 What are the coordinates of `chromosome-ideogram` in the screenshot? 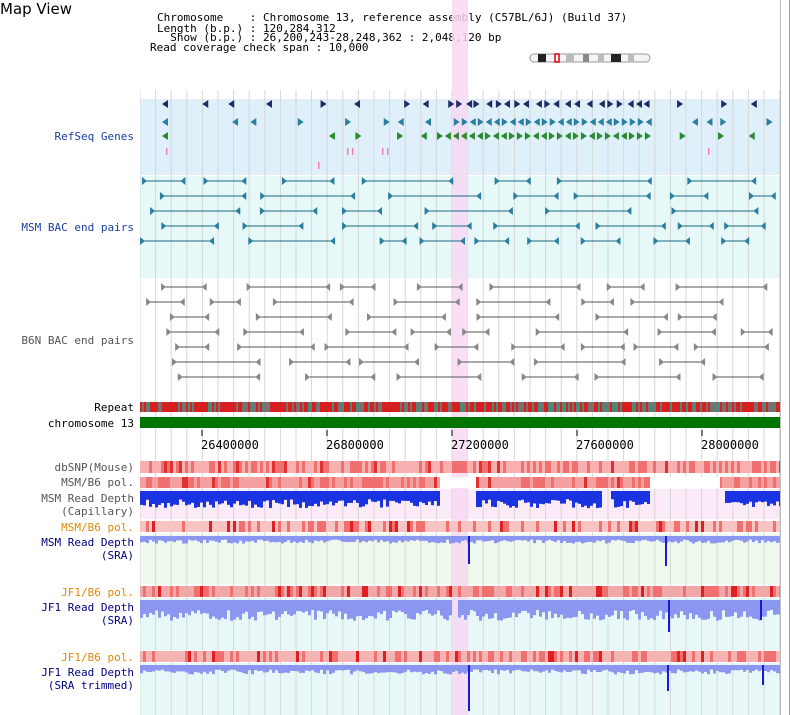 It's located at (590, 58).